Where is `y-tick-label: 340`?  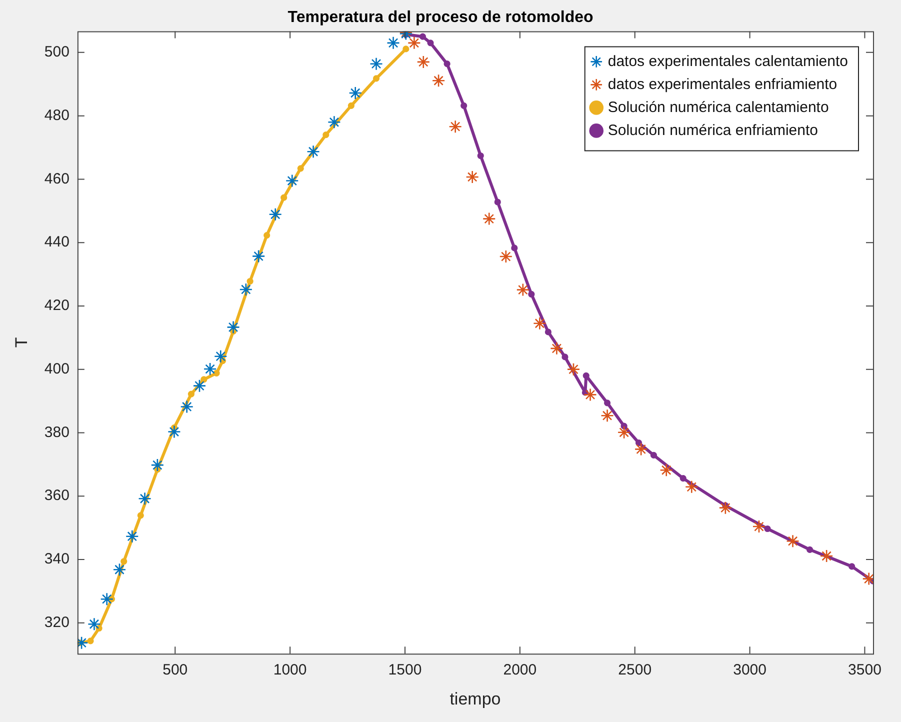
y-tick-label: 340 is located at coordinates (57, 559).